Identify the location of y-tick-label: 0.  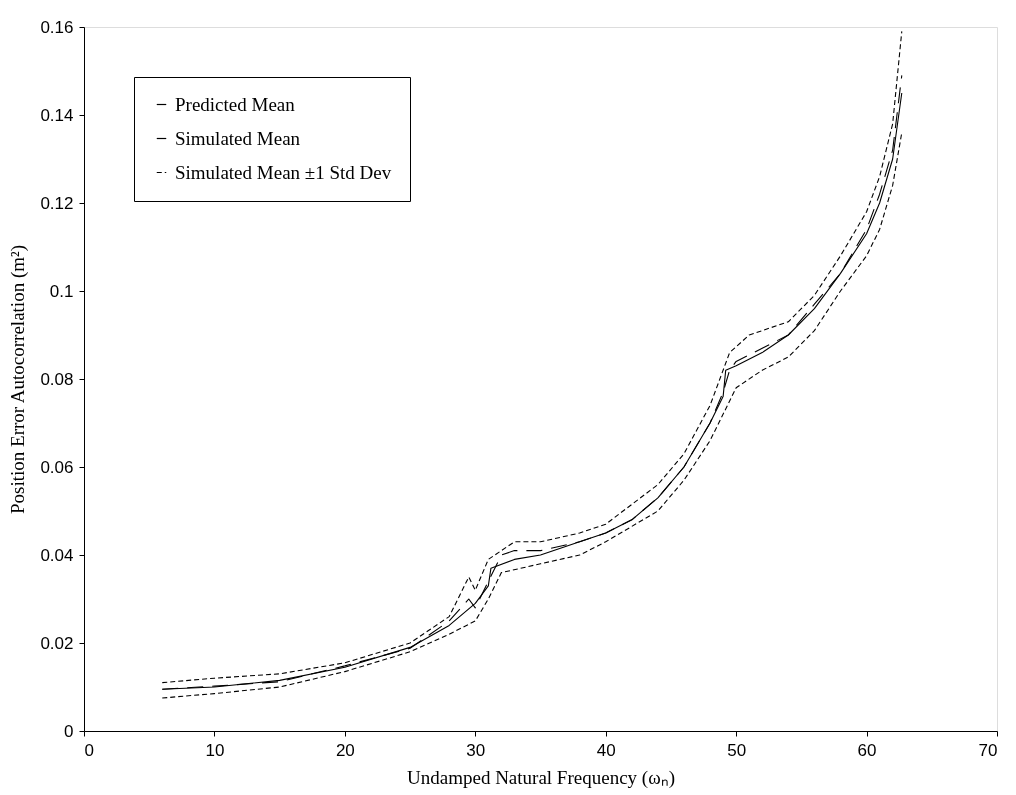
(69, 731).